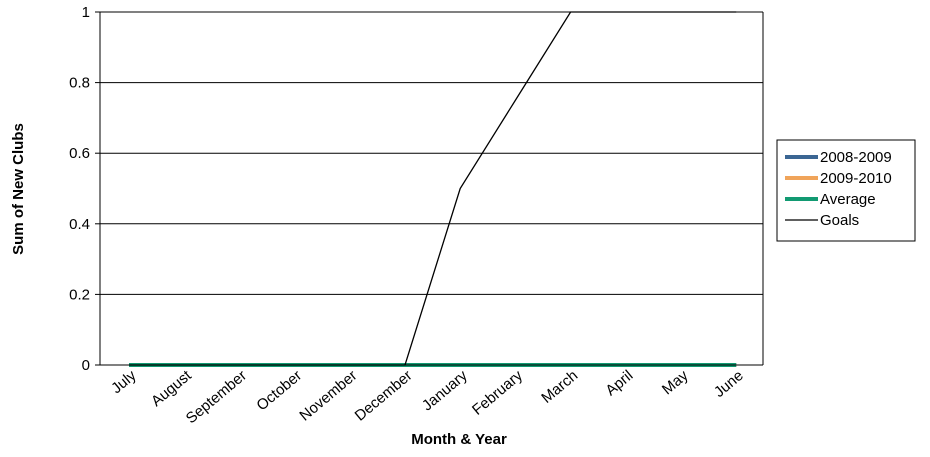 This screenshot has height=457, width=930. Describe the element at coordinates (18, 189) in the screenshot. I see `y-axis-title: Sum of New Clubs` at that location.